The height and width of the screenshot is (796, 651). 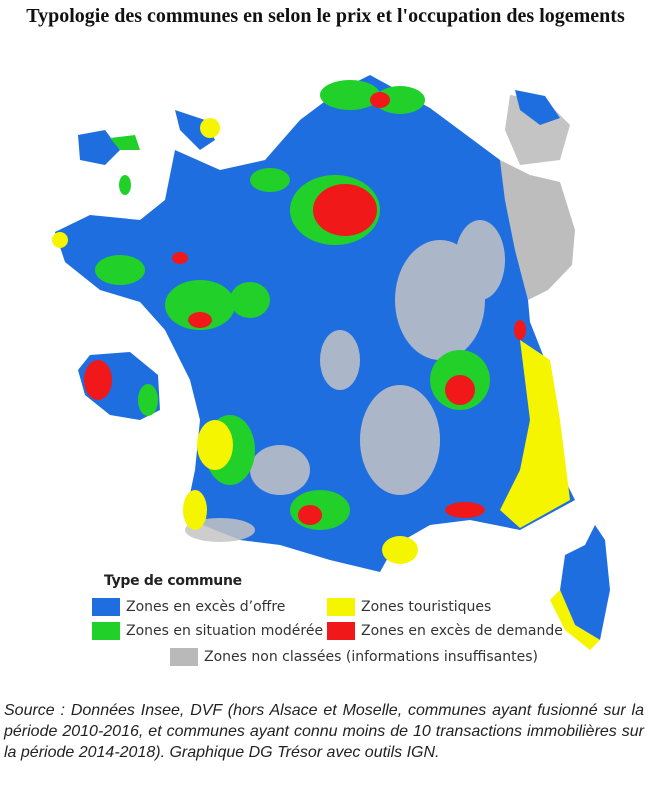 I want to click on legend-title: Type de commune, so click(x=173, y=581).